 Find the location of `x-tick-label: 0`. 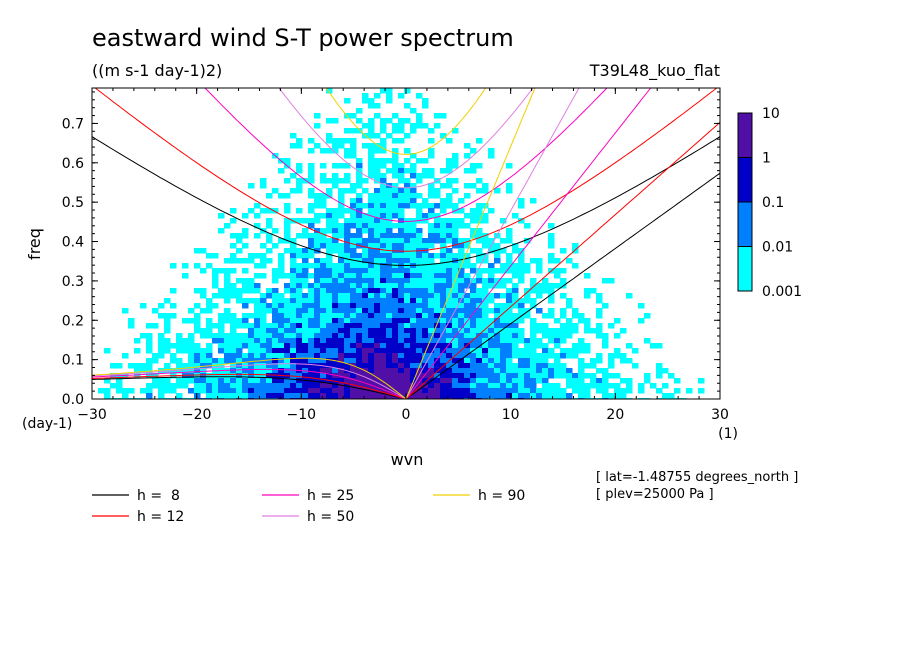

x-tick-label: 0 is located at coordinates (406, 415).